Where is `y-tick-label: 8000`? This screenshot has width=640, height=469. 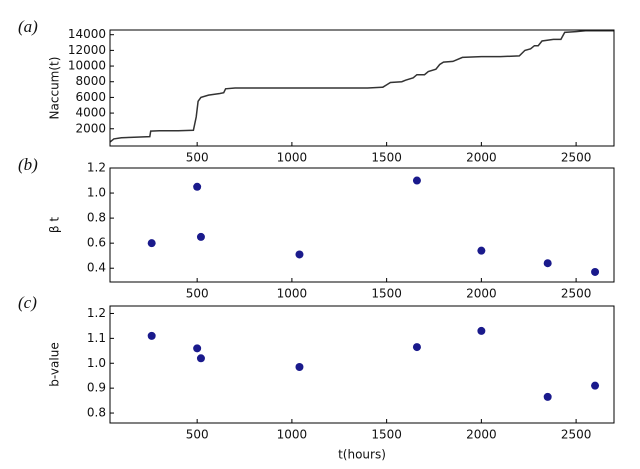
y-tick-label: 8000 is located at coordinates (90, 81).